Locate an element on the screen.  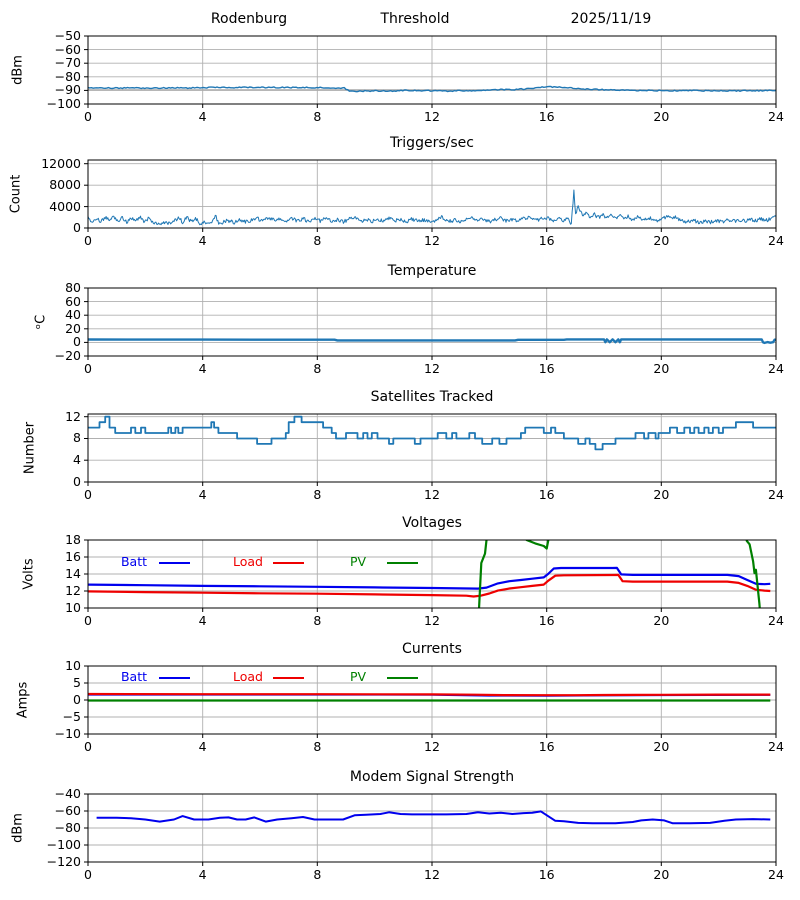
series-modem-rssi is located at coordinates (433, 817).